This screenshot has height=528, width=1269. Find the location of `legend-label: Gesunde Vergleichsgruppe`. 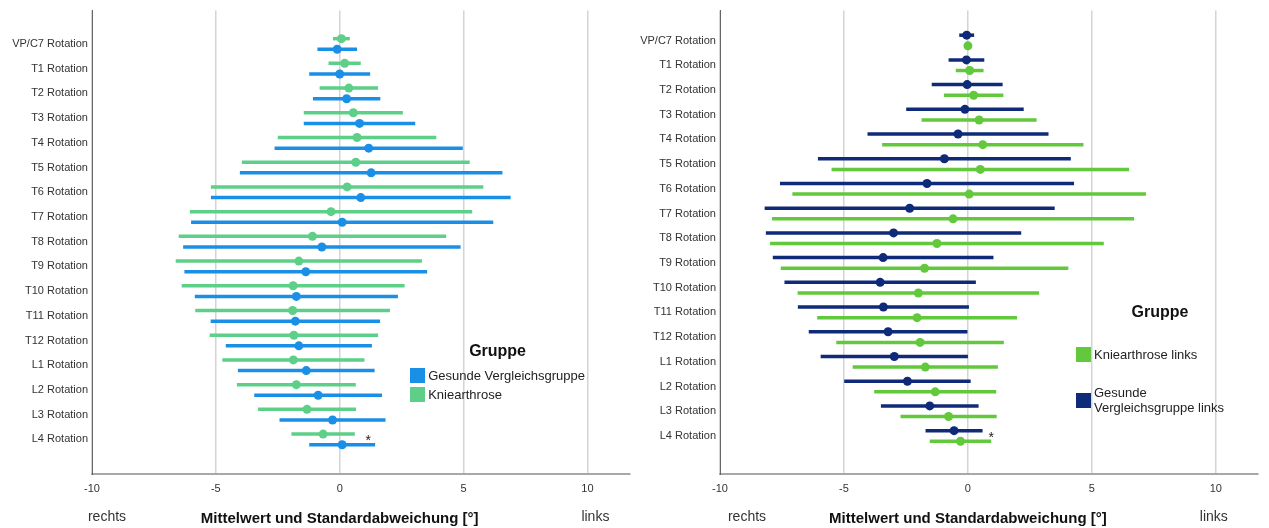

legend-label: Gesunde Vergleichsgruppe is located at coordinates (506, 375).